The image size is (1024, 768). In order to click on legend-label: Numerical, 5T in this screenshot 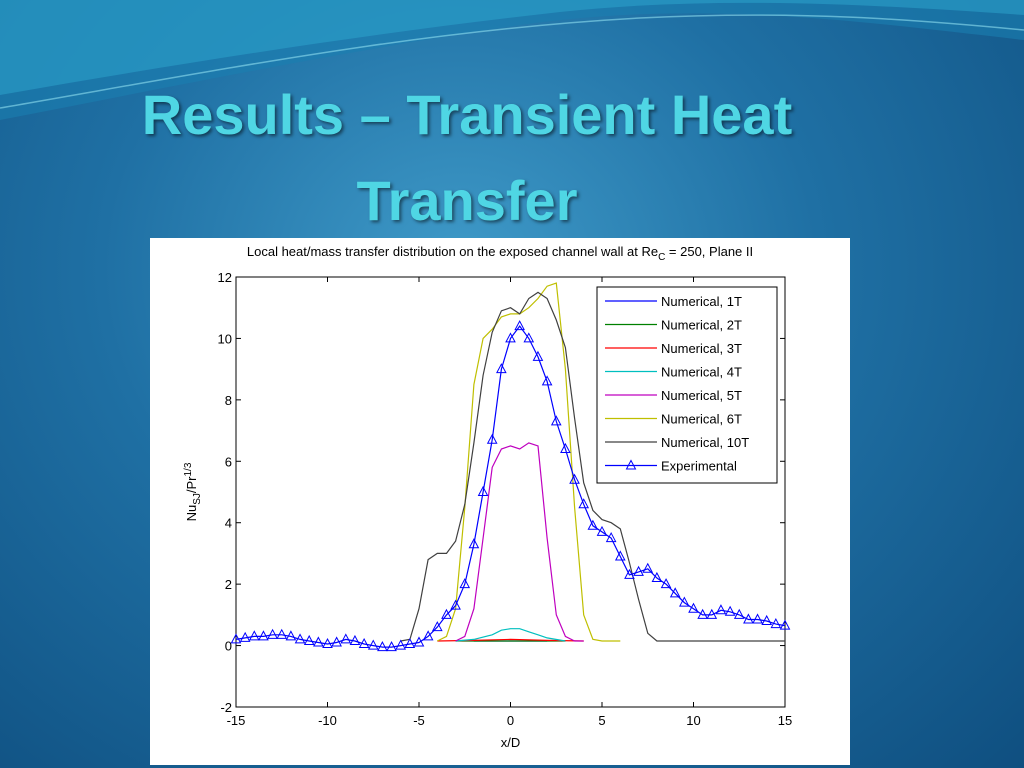, I will do `click(701, 395)`.